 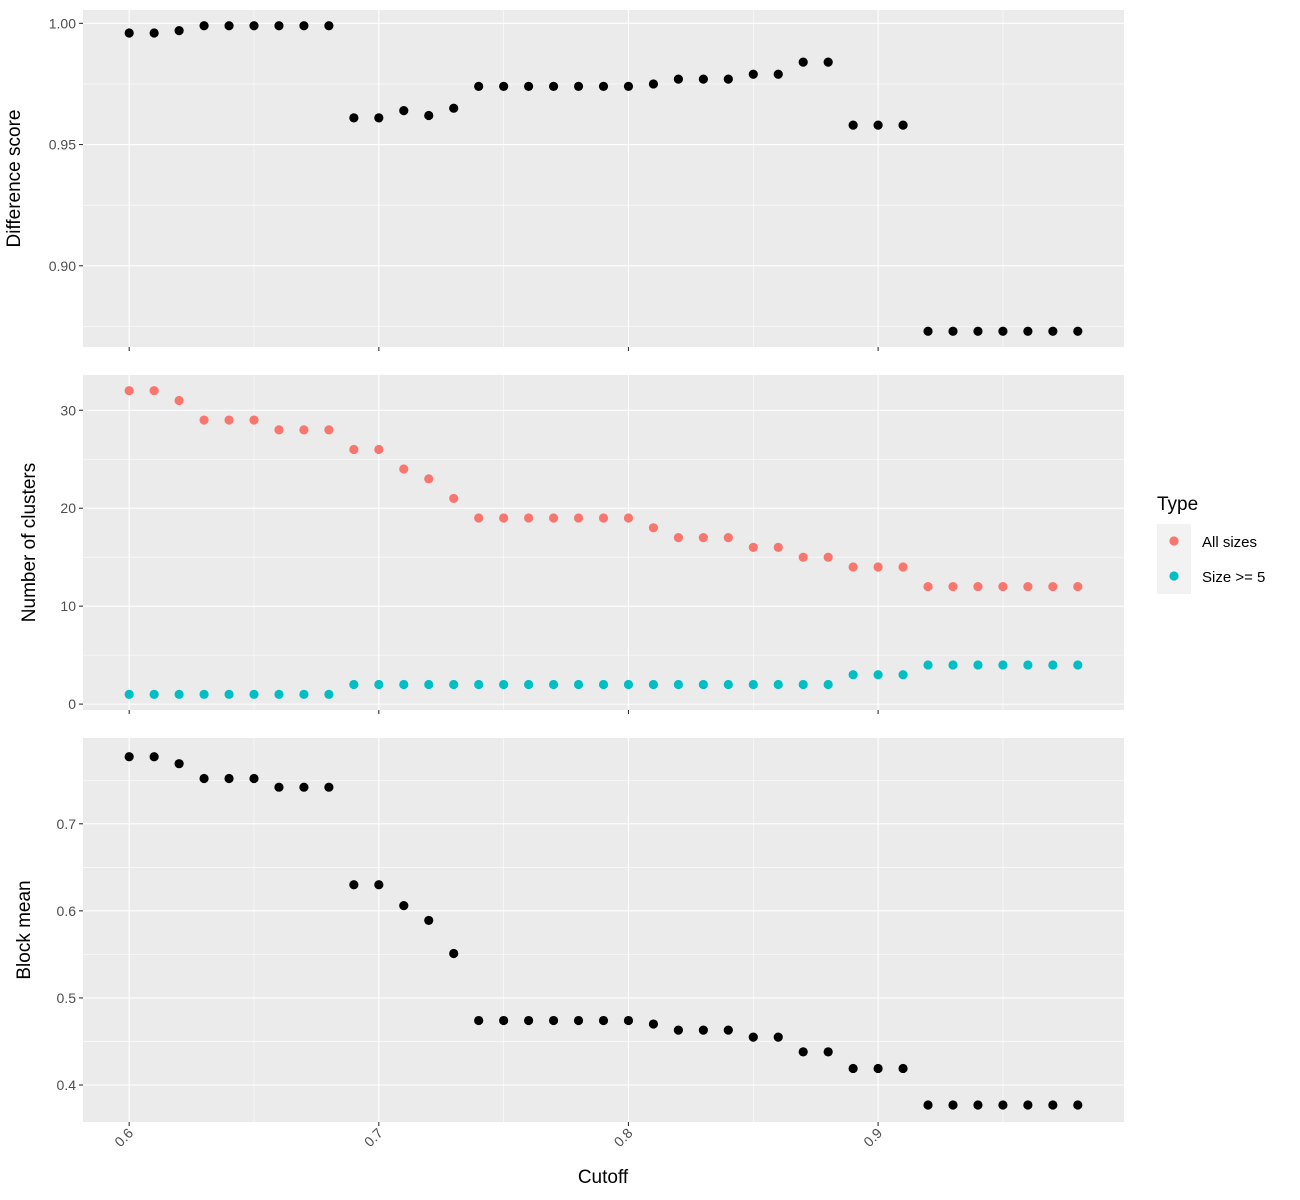 I want to click on legend-item-all-sizes: All sizes, so click(x=1207, y=541).